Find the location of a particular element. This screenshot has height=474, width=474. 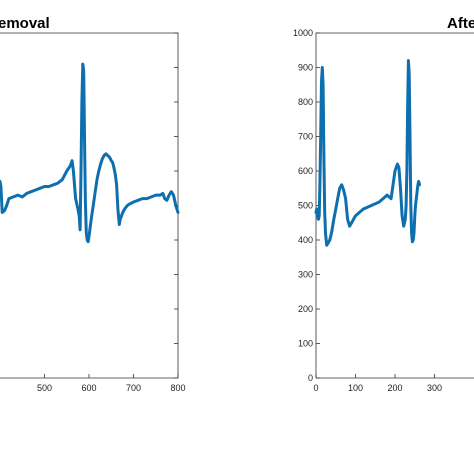

left-plot-area is located at coordinates (90, 153).